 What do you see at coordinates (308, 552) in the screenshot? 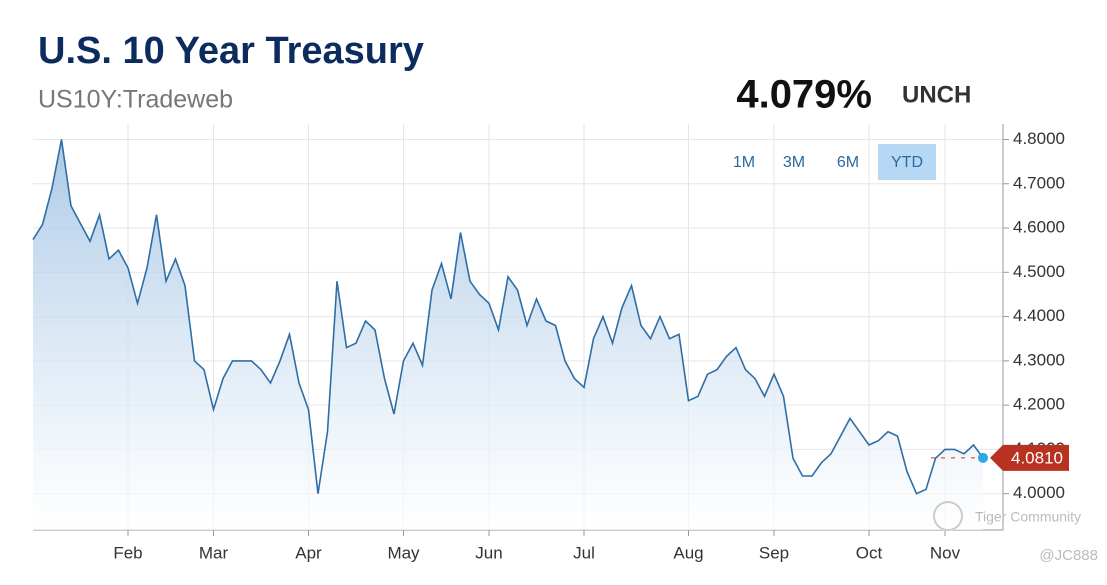
I see `x-tick-label: Apr` at bounding box center [308, 552].